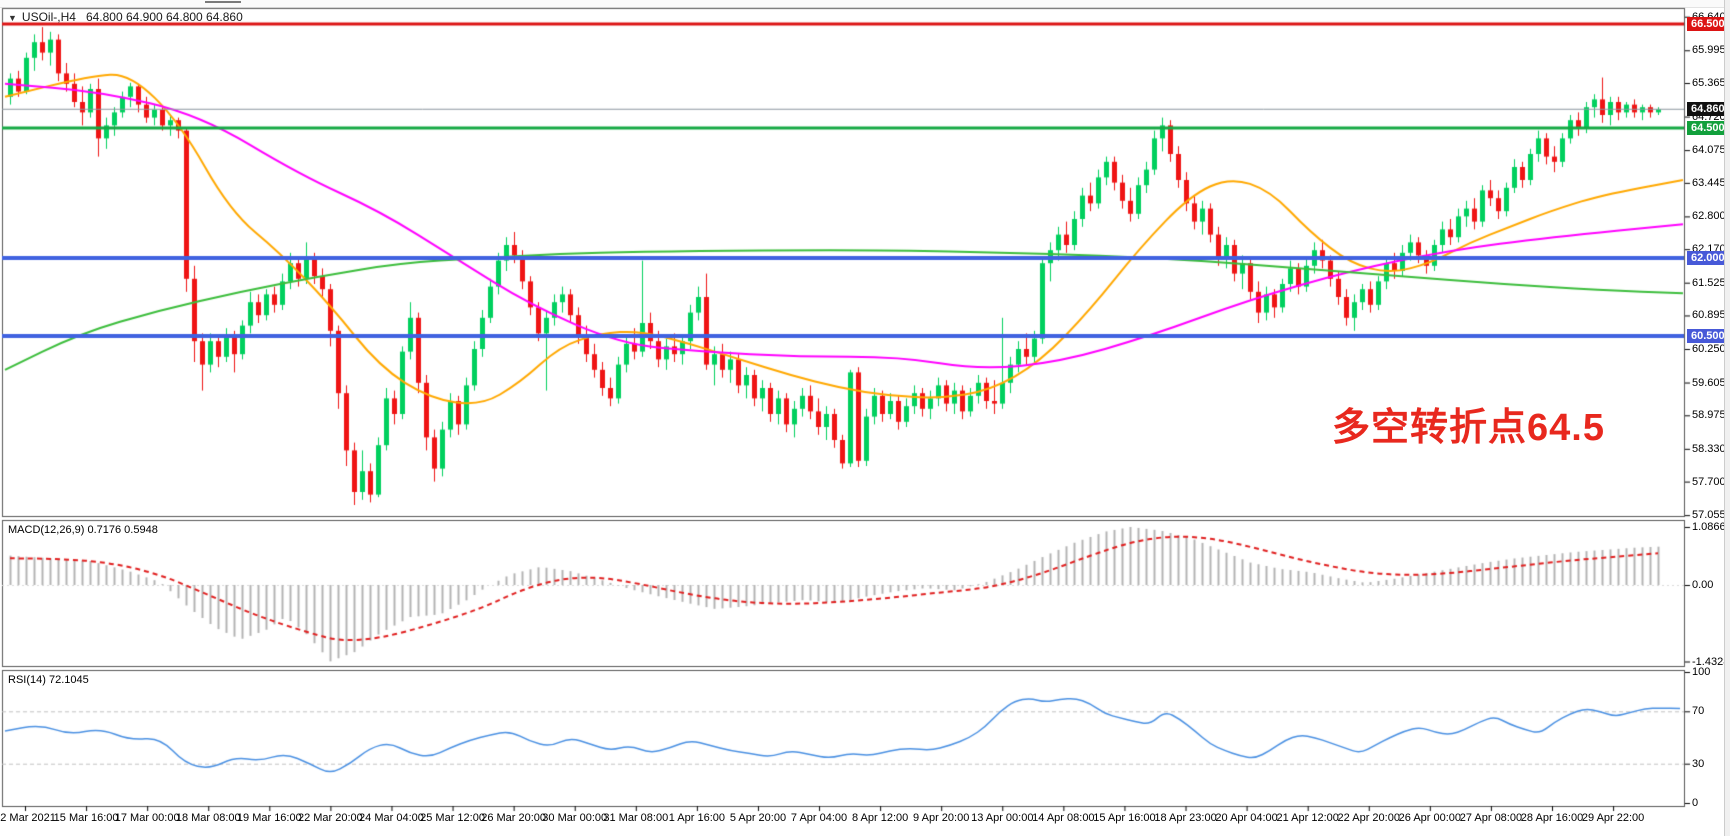 Image resolution: width=1730 pixels, height=836 pixels. Describe the element at coordinates (1709, 515) in the screenshot. I see `price-axis-label: 57.055` at that location.